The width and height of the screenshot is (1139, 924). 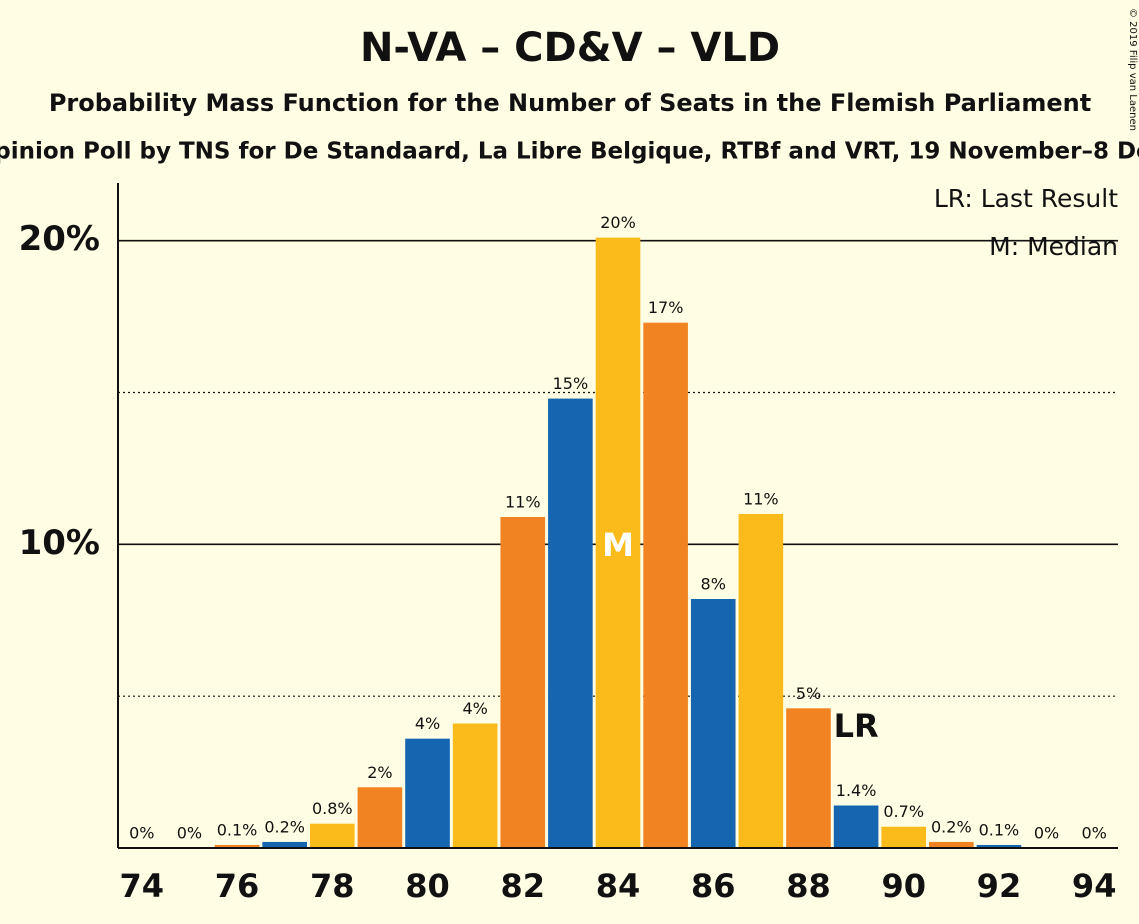 I want to click on legend-entry: M: Median, so click(x=1053, y=246).